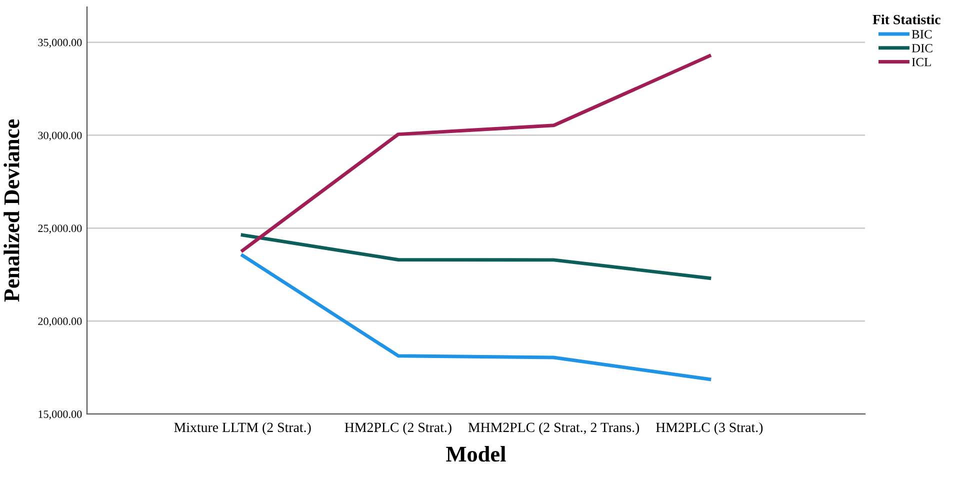 The image size is (955, 478). I want to click on legend-label: ICL, so click(921, 62).